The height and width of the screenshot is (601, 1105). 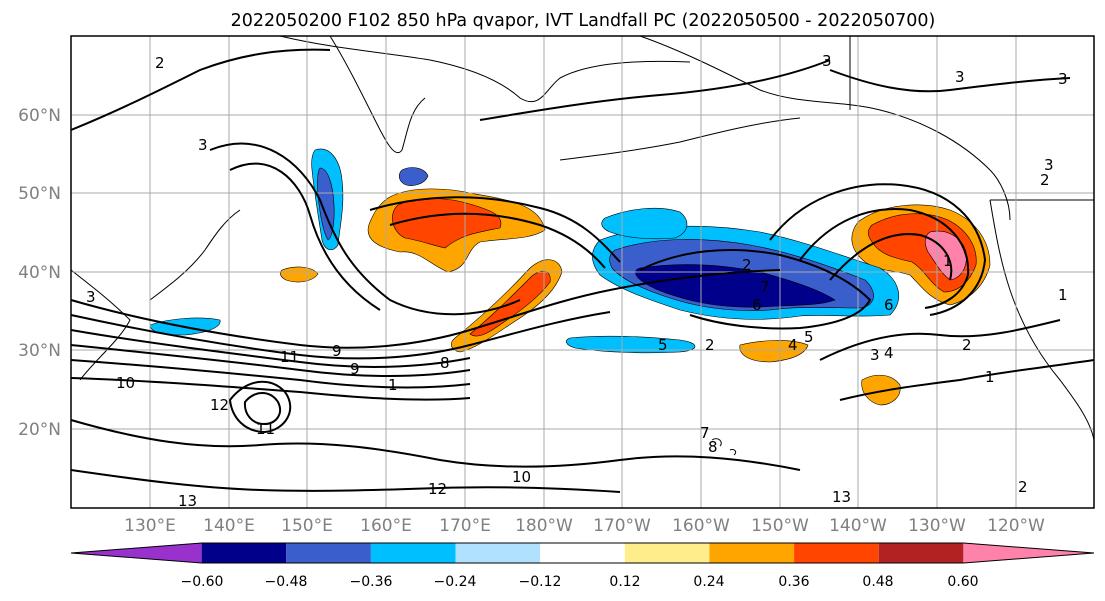 What do you see at coordinates (881, 390) in the screenshot?
I see `anomaly-positive-southeast` at bounding box center [881, 390].